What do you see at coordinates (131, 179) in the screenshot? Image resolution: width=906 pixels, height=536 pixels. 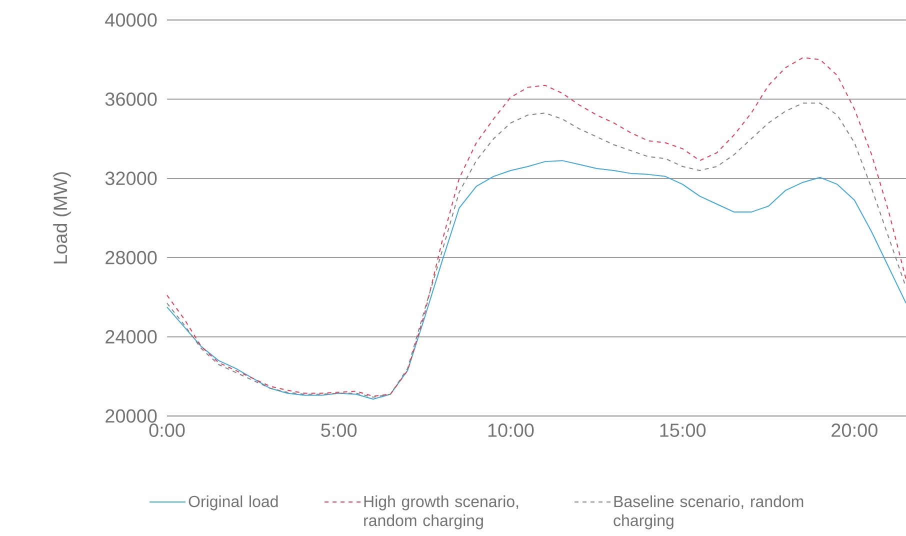 I see `y-tick-label: 32000` at bounding box center [131, 179].